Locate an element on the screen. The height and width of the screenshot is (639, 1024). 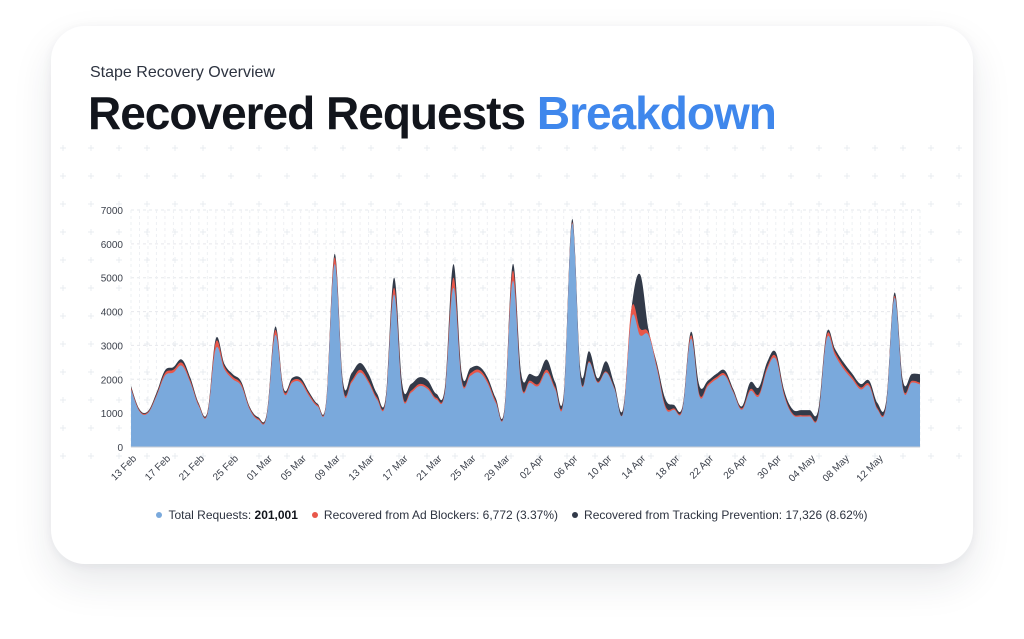
x-tick-label: 25 Mar is located at coordinates (464, 468).